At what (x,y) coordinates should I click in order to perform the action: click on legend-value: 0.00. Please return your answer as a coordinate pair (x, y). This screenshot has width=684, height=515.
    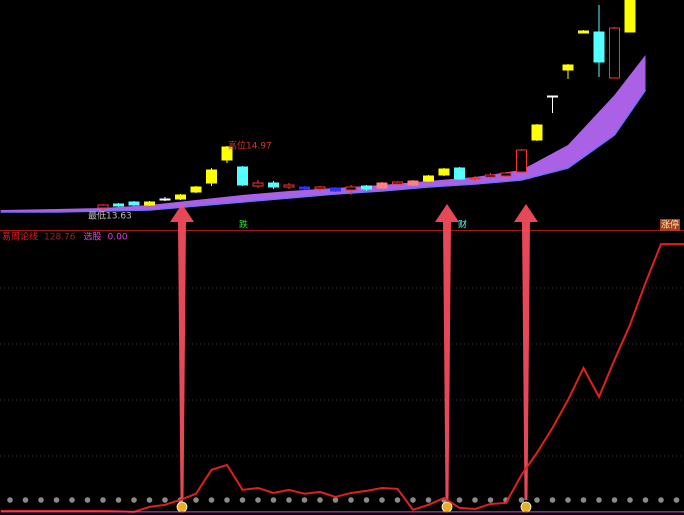
    Looking at the image, I should click on (118, 238).